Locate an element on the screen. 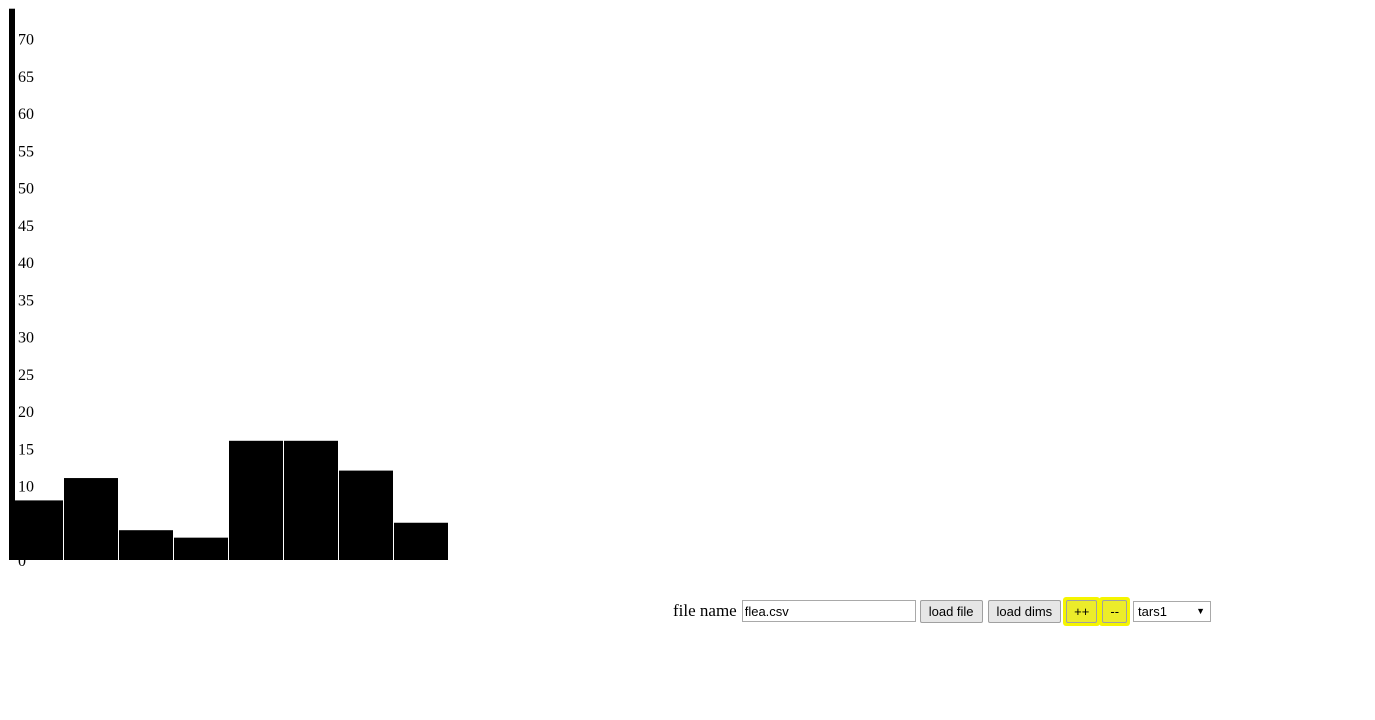  increase-button-highlight: ++ is located at coordinates (1082, 611).